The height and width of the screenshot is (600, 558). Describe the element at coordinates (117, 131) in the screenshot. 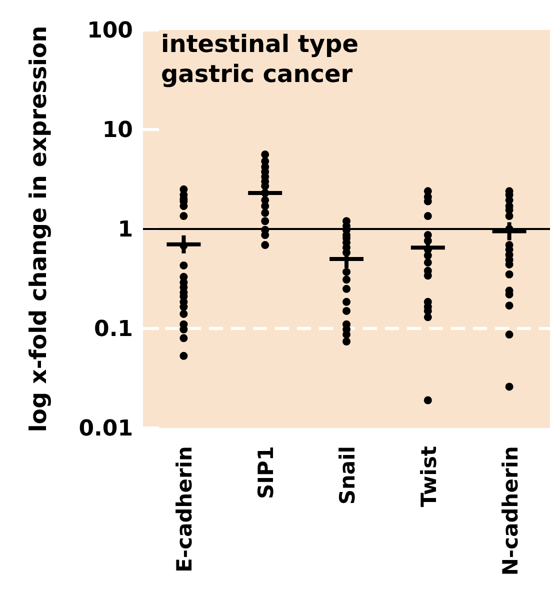

I see `y-tick-label: 10` at that location.